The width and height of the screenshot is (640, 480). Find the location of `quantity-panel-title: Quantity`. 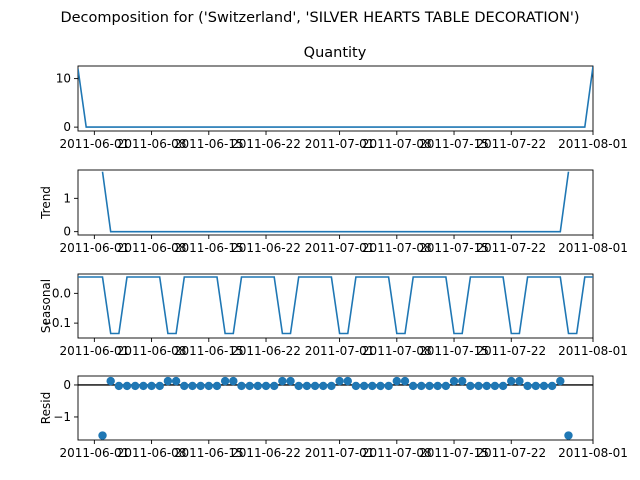

quantity-panel-title: Quantity is located at coordinates (335, 53).